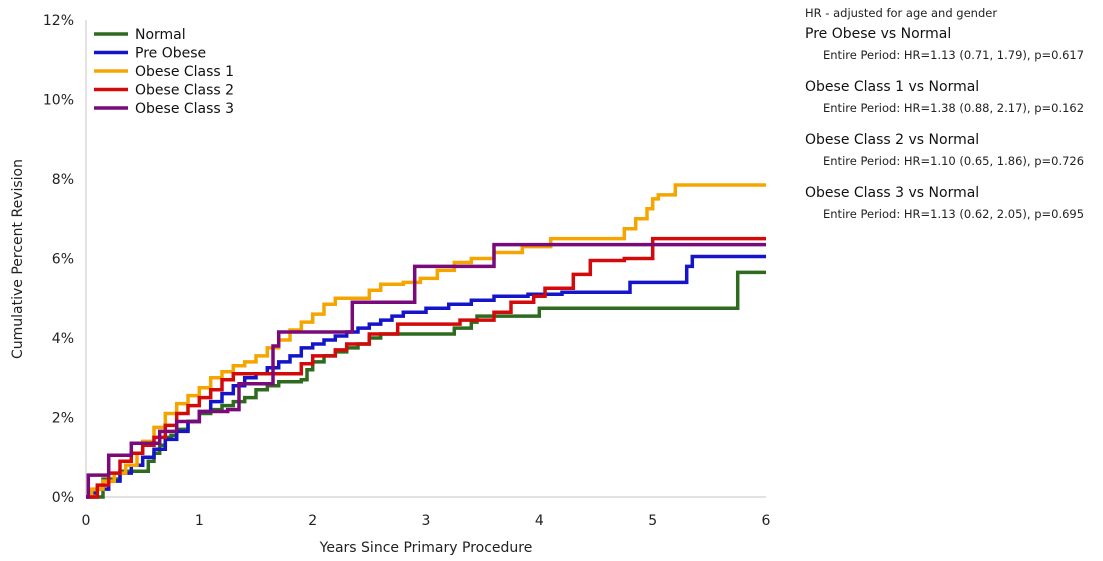  What do you see at coordinates (184, 109) in the screenshot?
I see `legend-label: Obese Class 3` at bounding box center [184, 109].